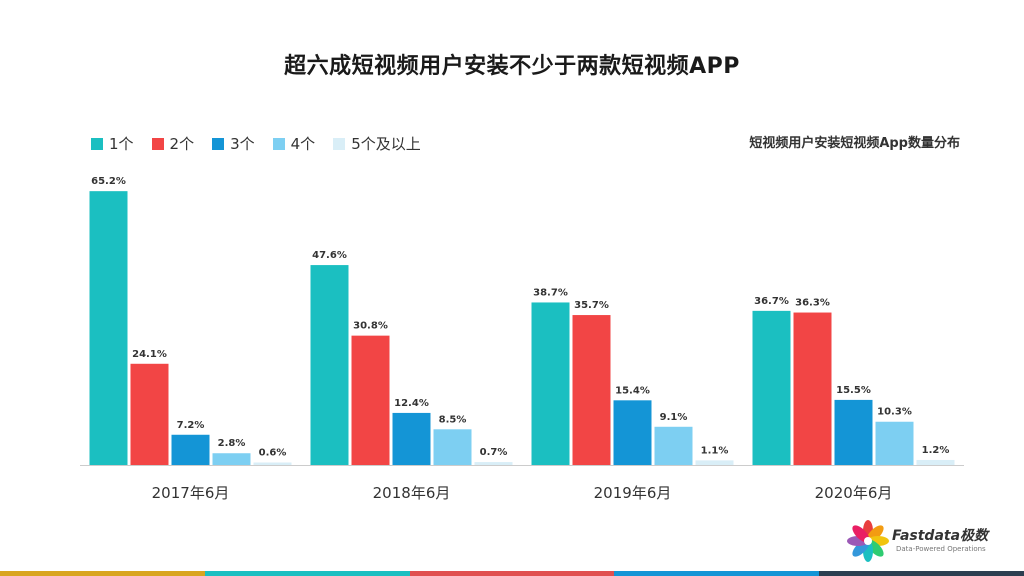 The height and width of the screenshot is (576, 1024). Describe the element at coordinates (715, 450) in the screenshot. I see `data-label: 1.1%` at that location.